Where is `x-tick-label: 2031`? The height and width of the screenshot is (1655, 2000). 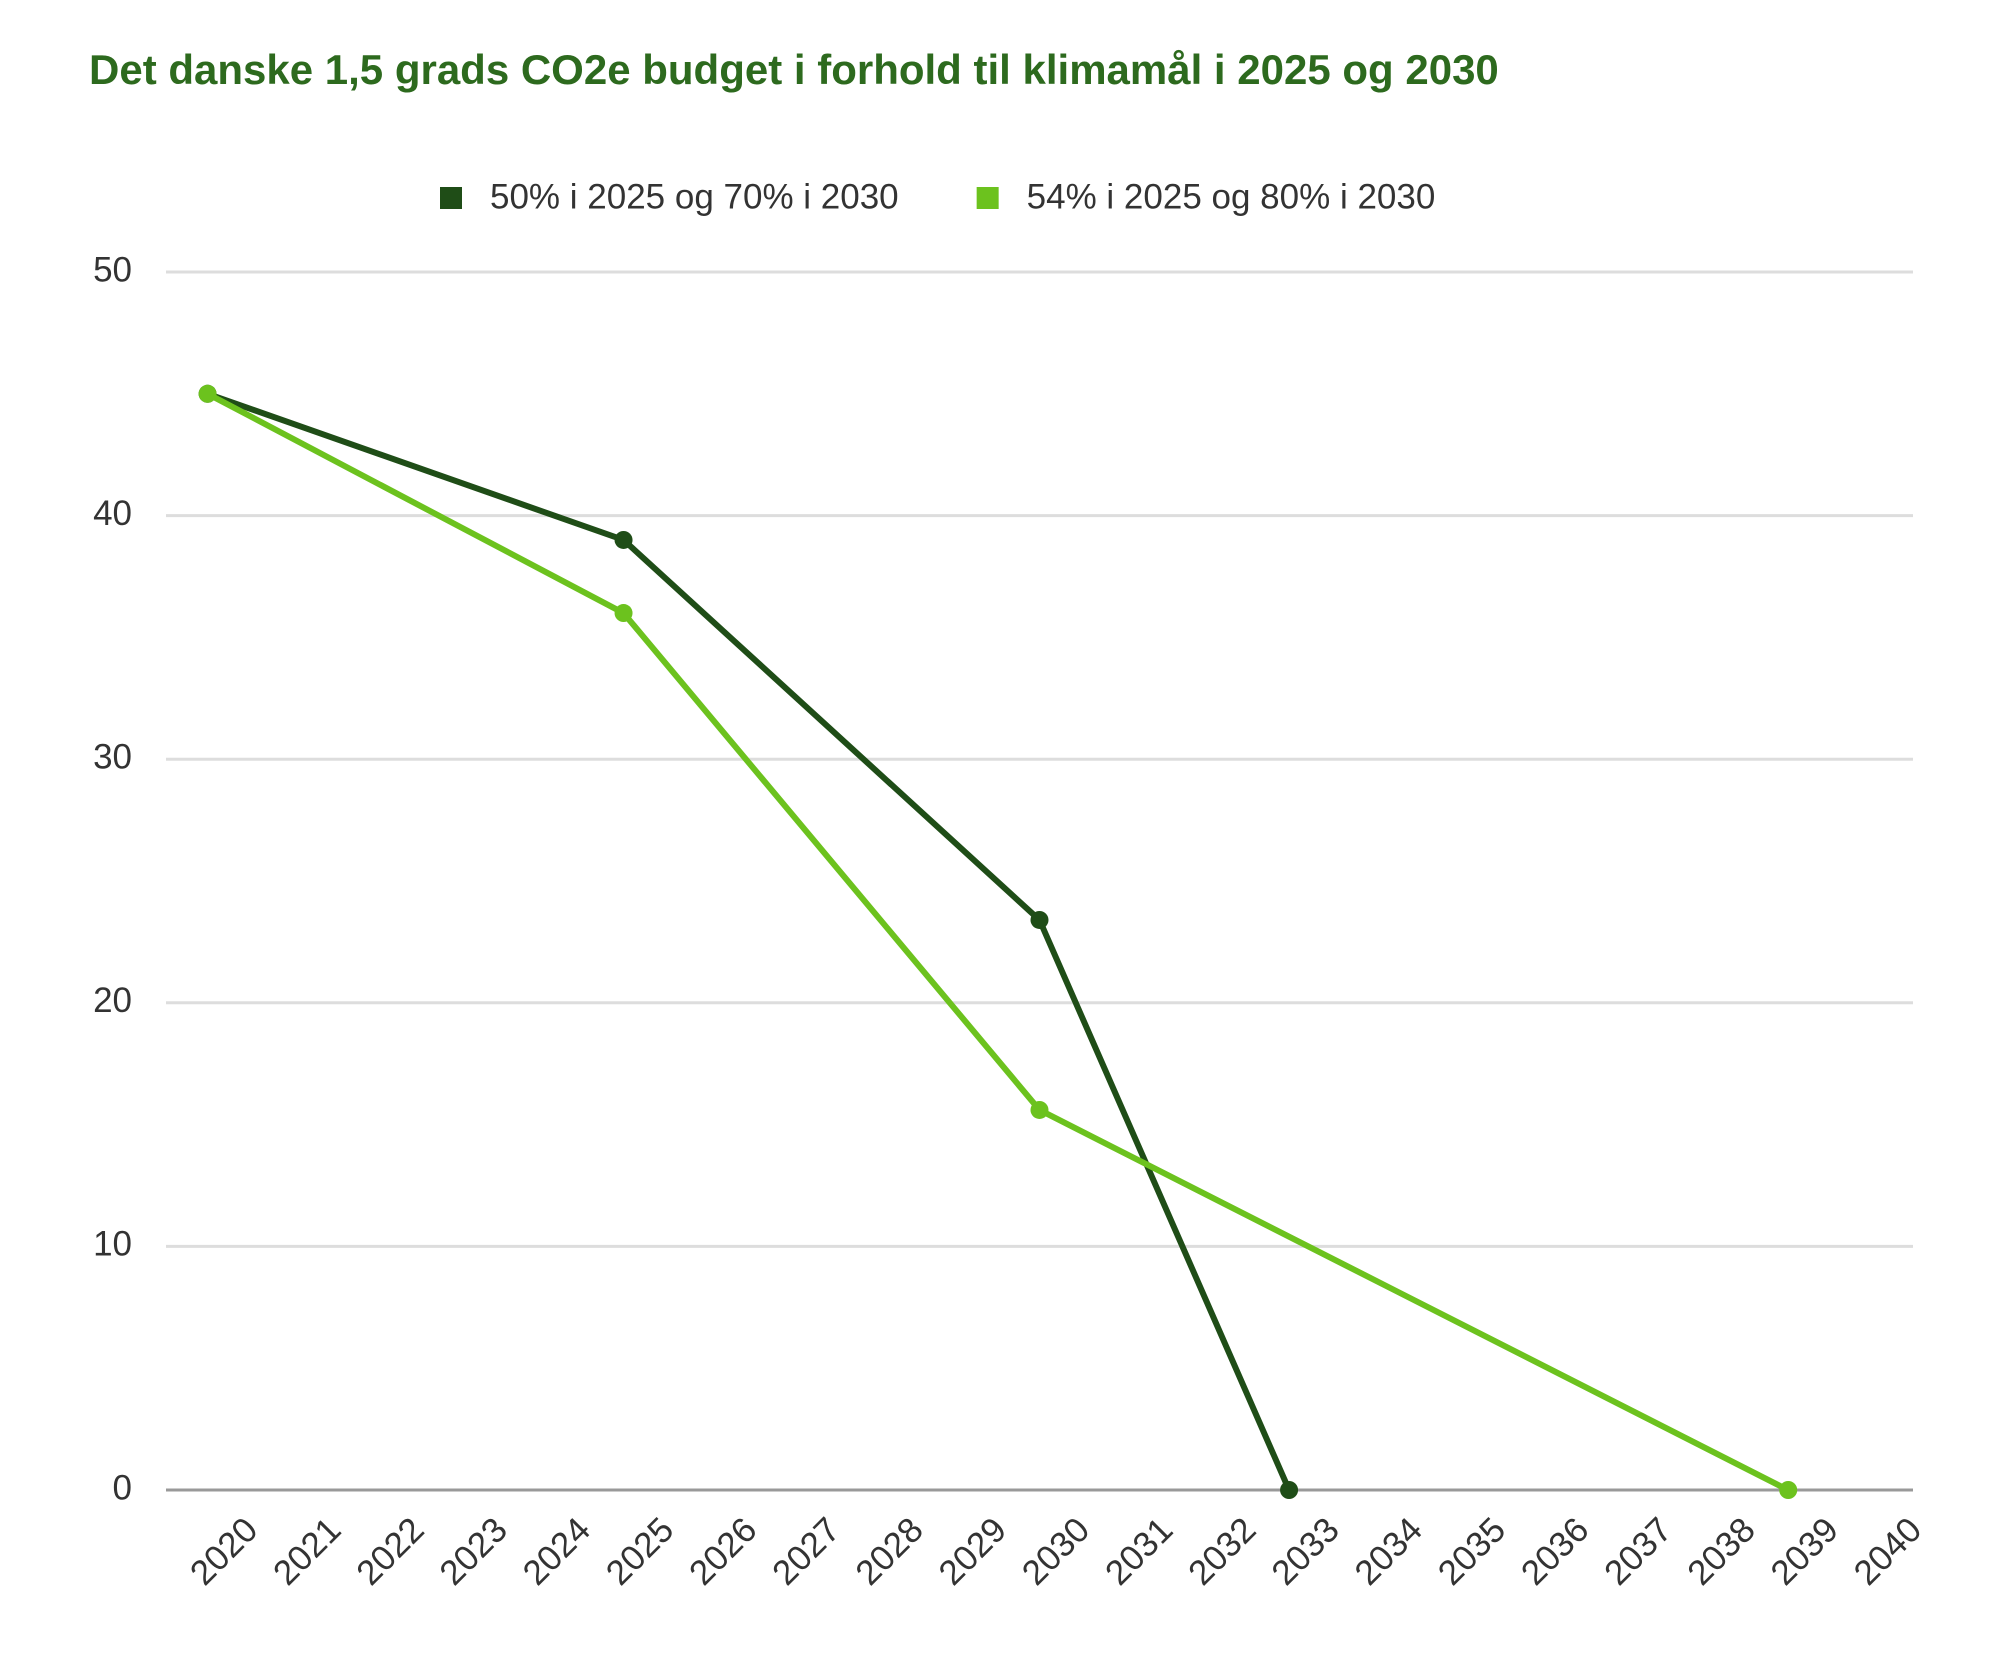 x-tick-label: 2031 is located at coordinates (1139, 1551).